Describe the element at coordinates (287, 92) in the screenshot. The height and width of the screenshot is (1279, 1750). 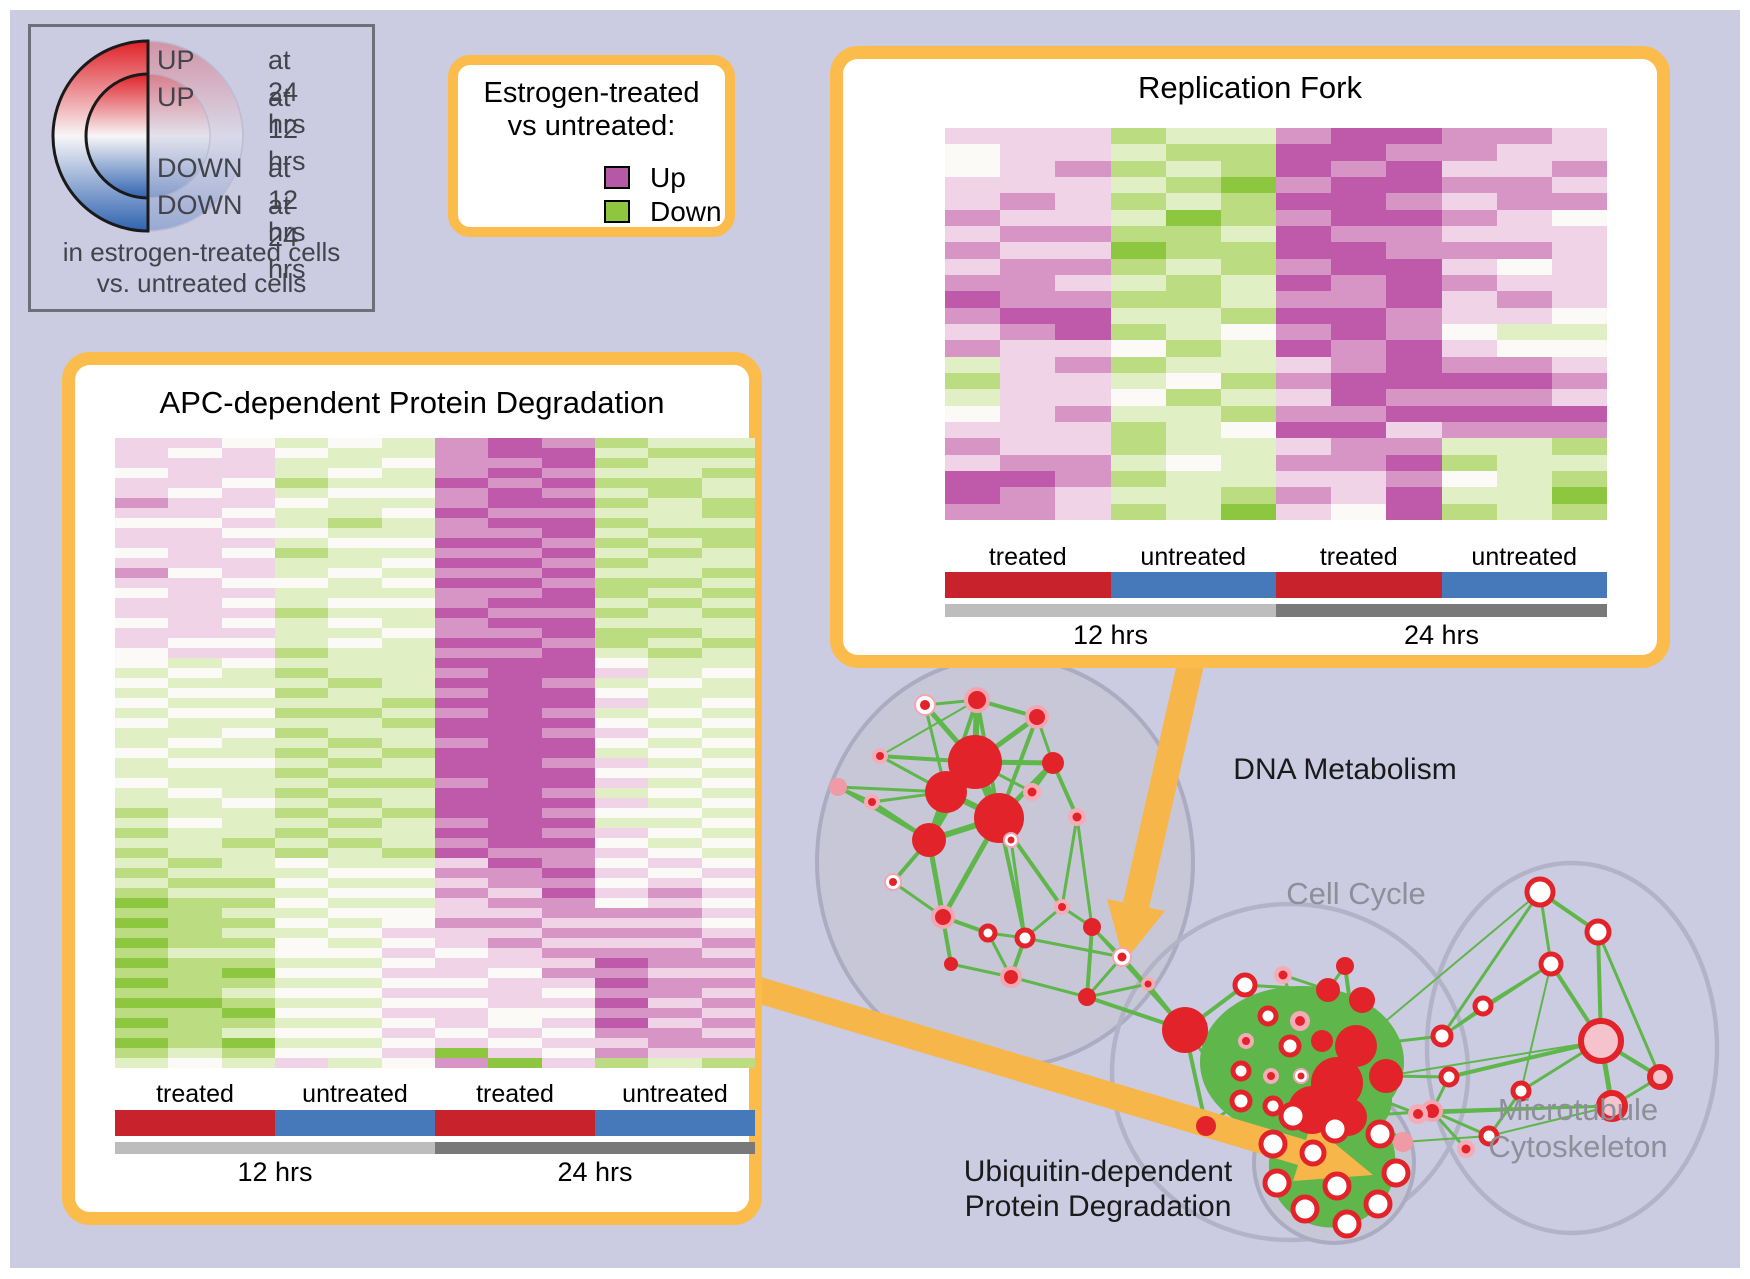
I see `time-label: at 24 hrs` at that location.